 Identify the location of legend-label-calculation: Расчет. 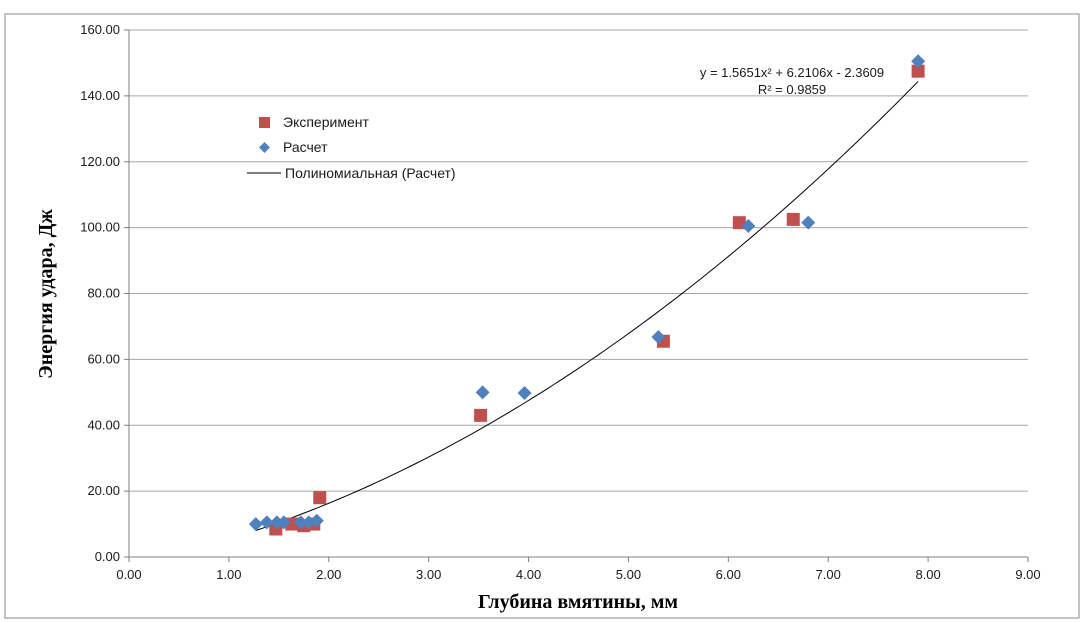
(305, 147).